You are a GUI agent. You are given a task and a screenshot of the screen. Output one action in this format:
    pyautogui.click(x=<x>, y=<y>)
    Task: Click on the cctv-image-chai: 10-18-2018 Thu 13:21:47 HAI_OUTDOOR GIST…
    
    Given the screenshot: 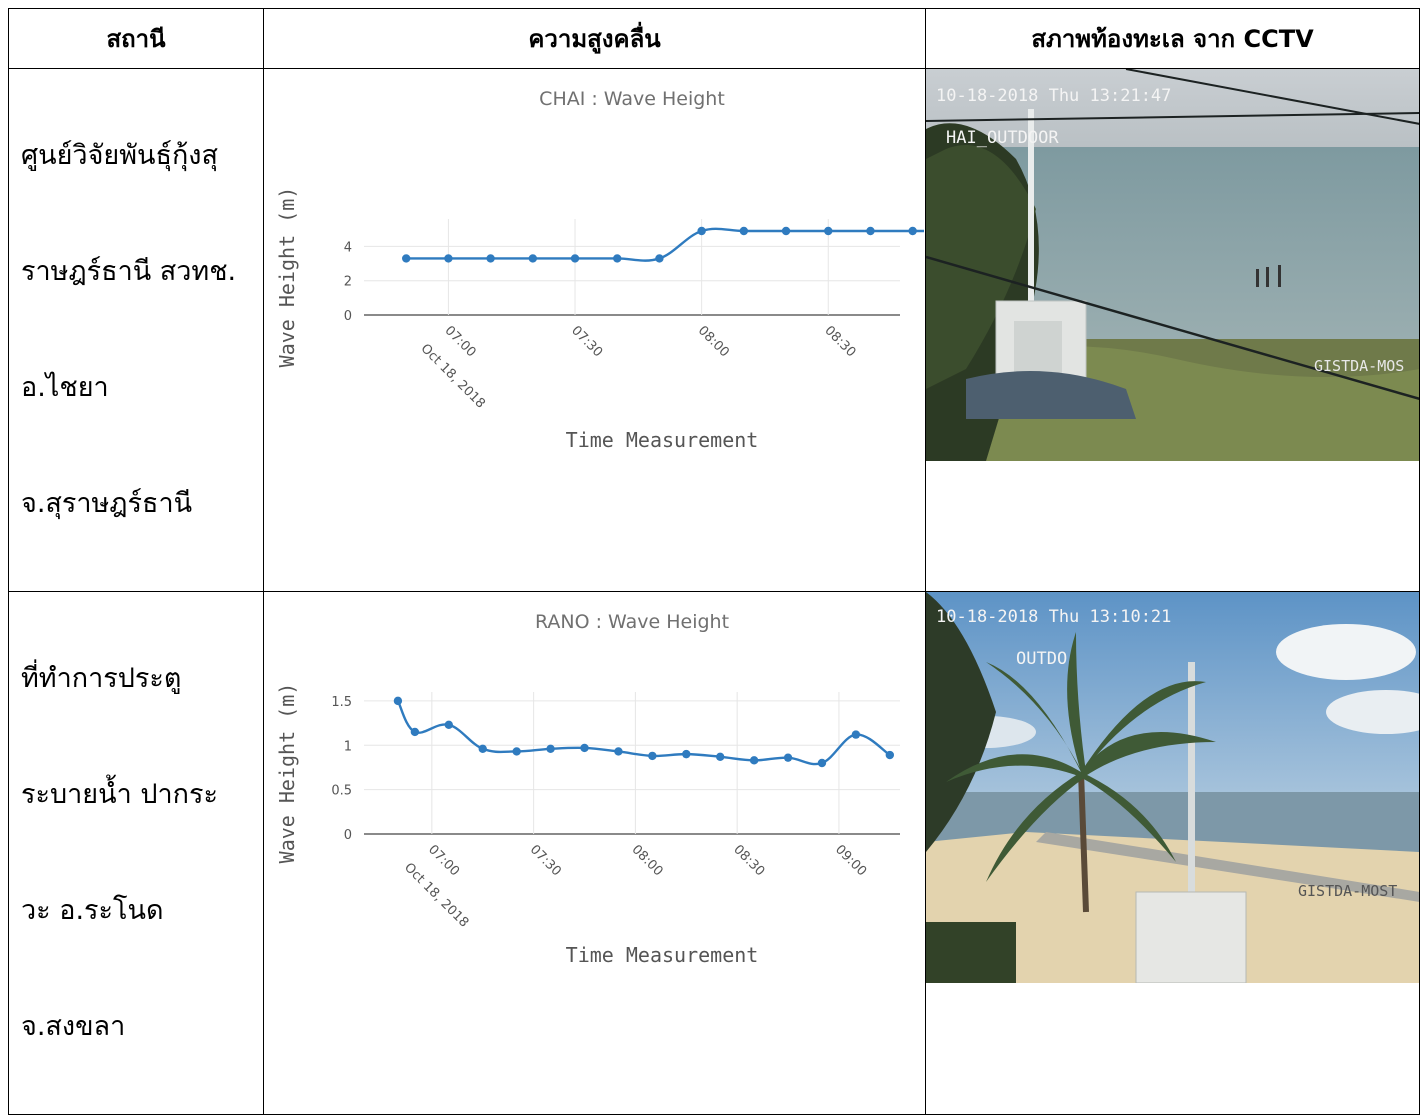 What is the action you would take?
    pyautogui.click(x=1172, y=265)
    